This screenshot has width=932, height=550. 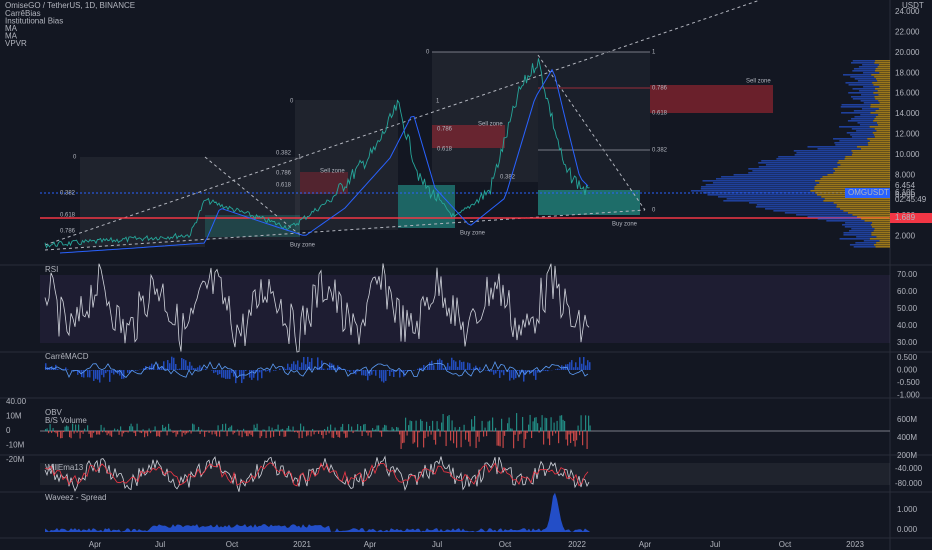 What do you see at coordinates (907, 509) in the screenshot?
I see `waveez-label: 1.000` at bounding box center [907, 509].